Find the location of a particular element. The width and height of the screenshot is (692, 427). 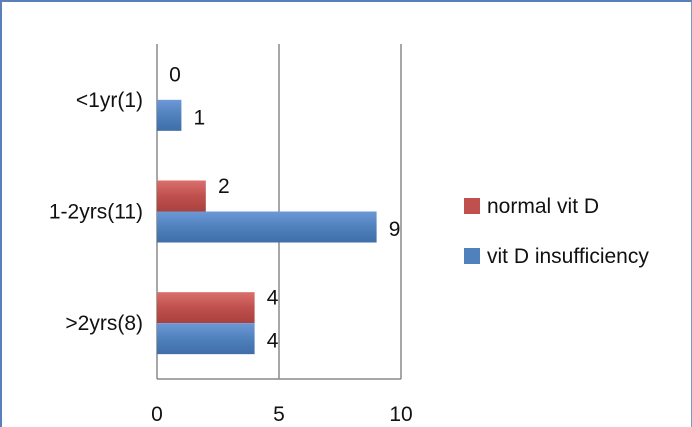

x-tick-label: 5 is located at coordinates (279, 414).